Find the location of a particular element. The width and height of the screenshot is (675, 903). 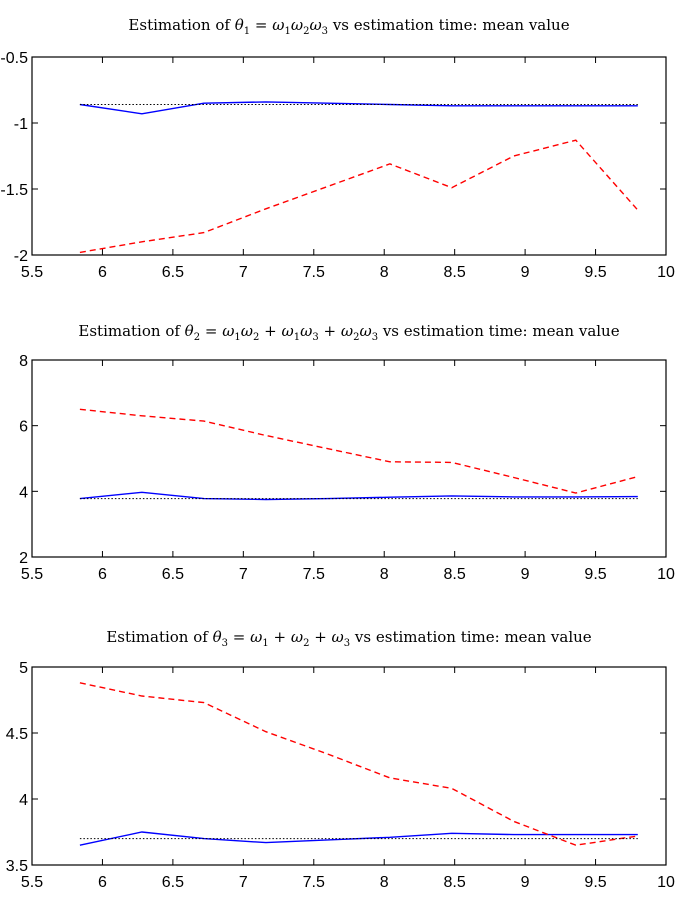

y-tick-label: -2 is located at coordinates (21, 256).